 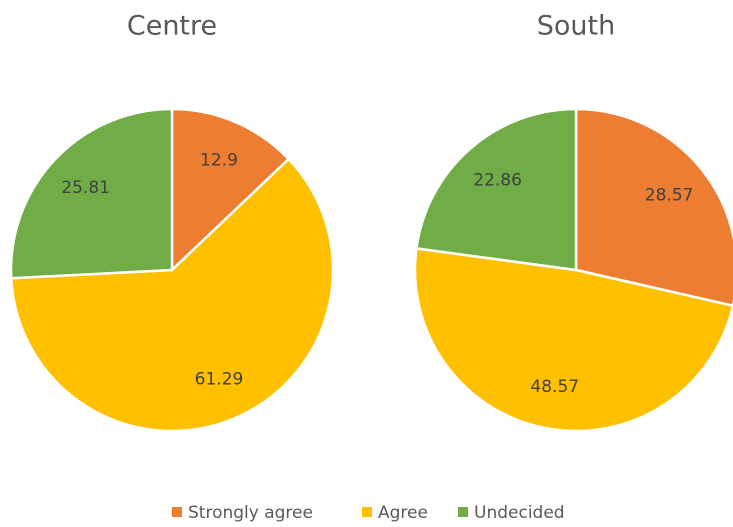 What do you see at coordinates (85, 188) in the screenshot?
I see `data-label: 25.81` at bounding box center [85, 188].